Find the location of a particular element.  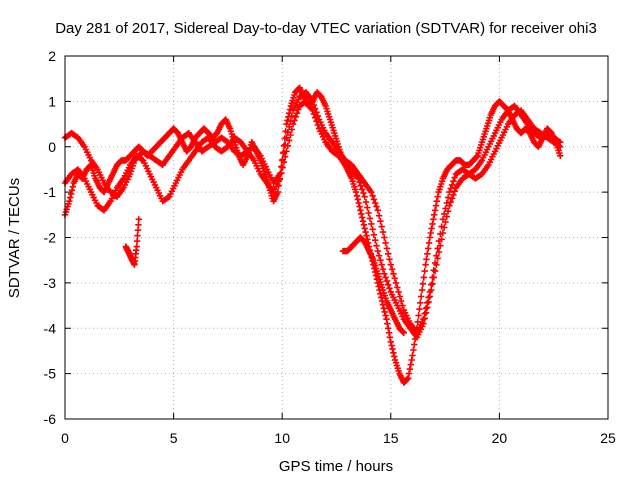

y-tick-label: 1 is located at coordinates (52, 101).